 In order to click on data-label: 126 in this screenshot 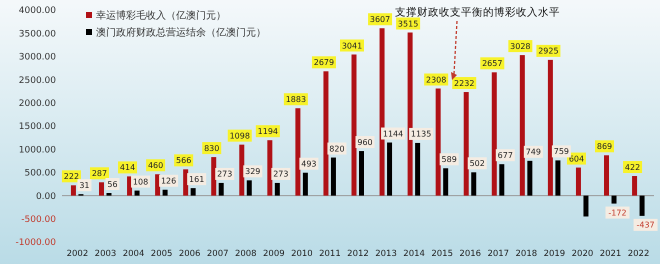, I will do `click(168, 181)`.